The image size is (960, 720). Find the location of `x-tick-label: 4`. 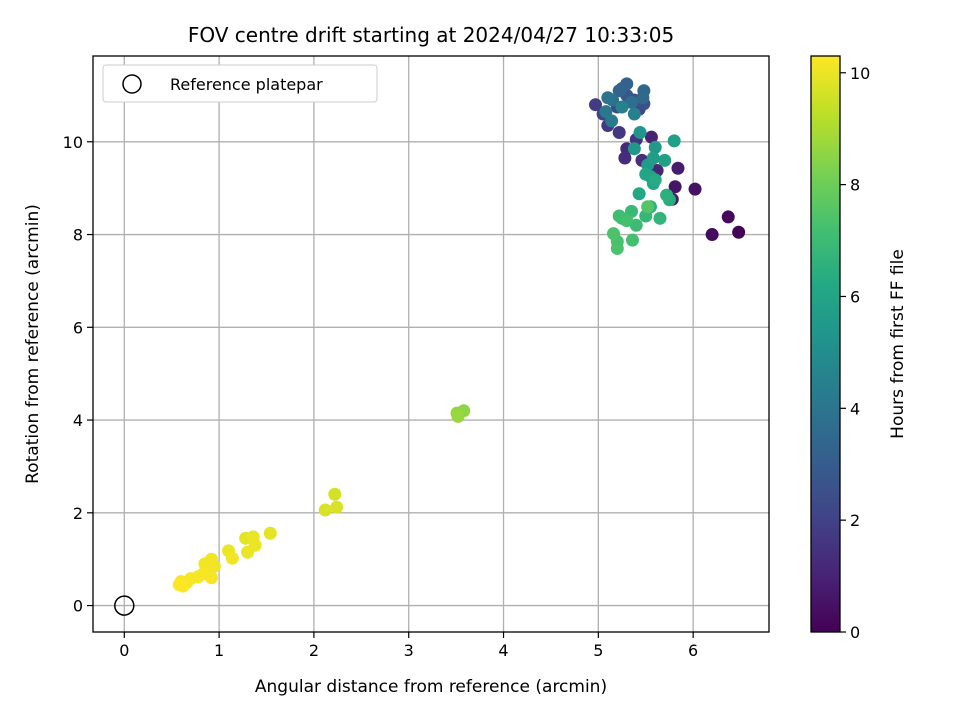

x-tick-label: 4 is located at coordinates (503, 650).